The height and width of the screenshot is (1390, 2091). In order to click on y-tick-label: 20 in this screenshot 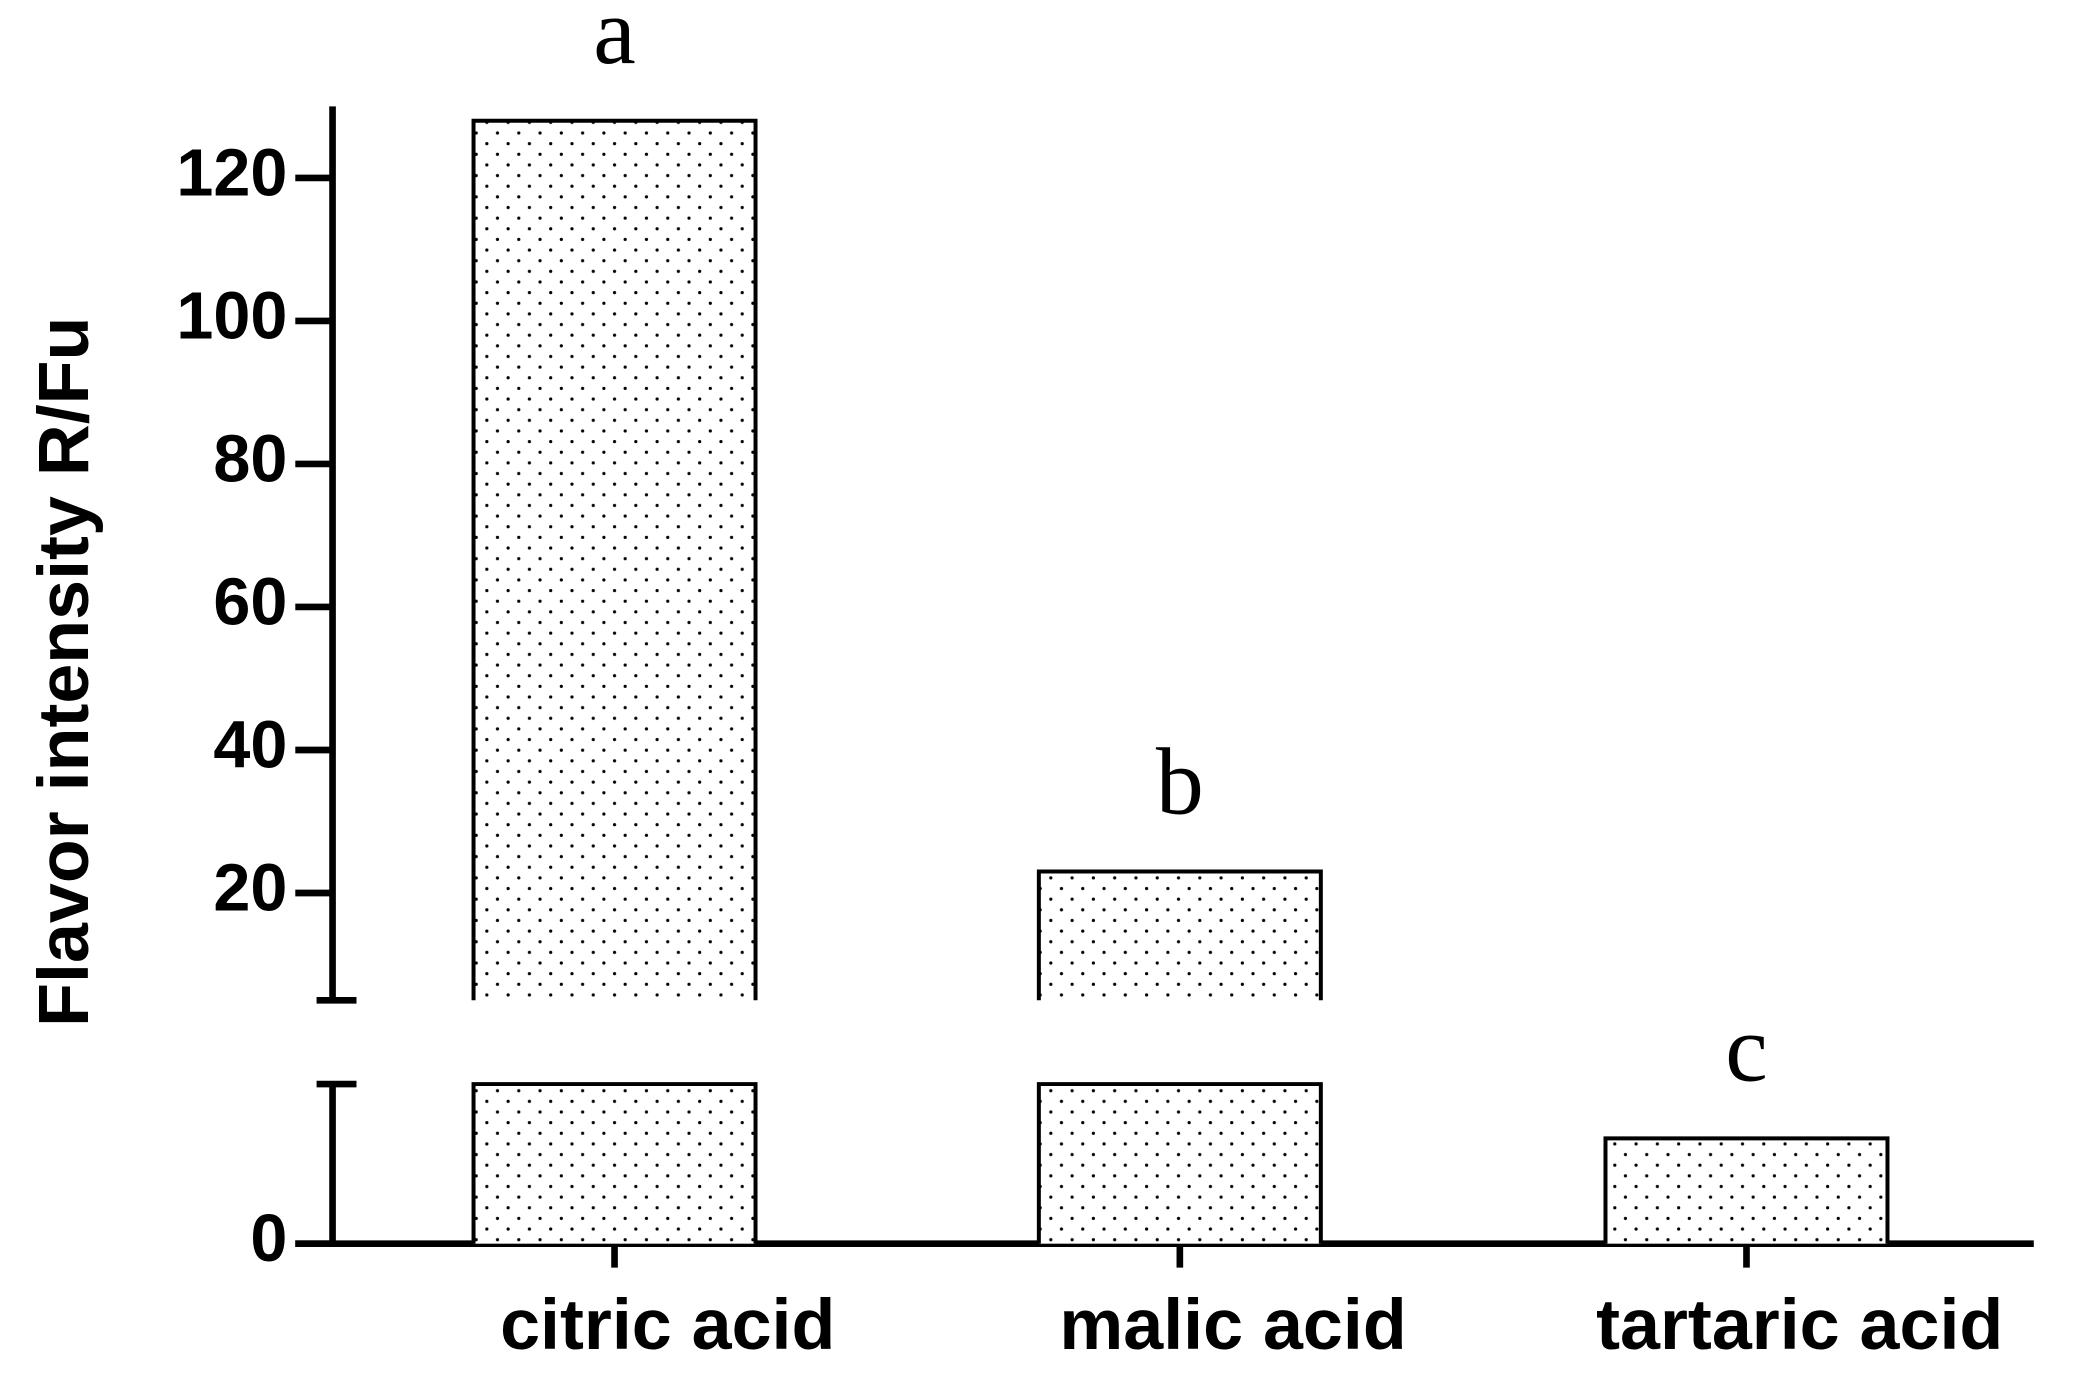, I will do `click(250, 889)`.